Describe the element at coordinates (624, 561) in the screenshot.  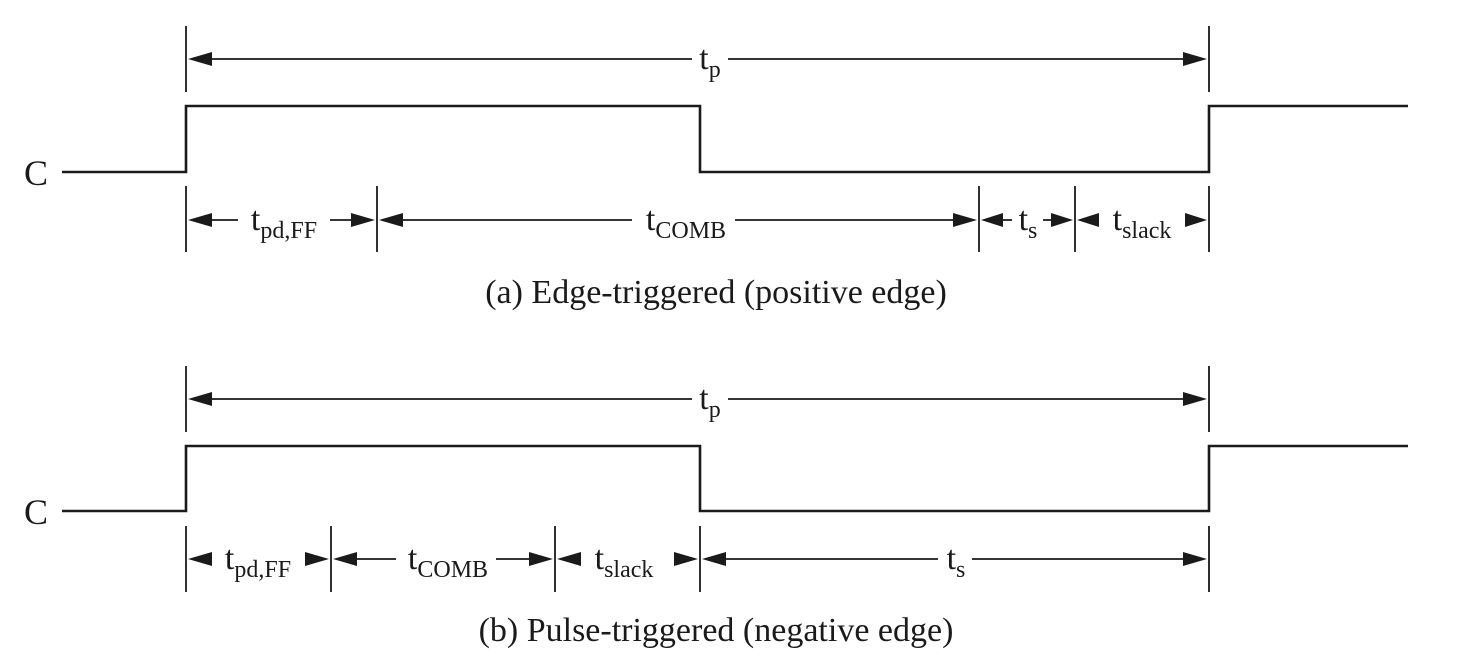
I see `interval-label-tslack-b: tslack` at that location.